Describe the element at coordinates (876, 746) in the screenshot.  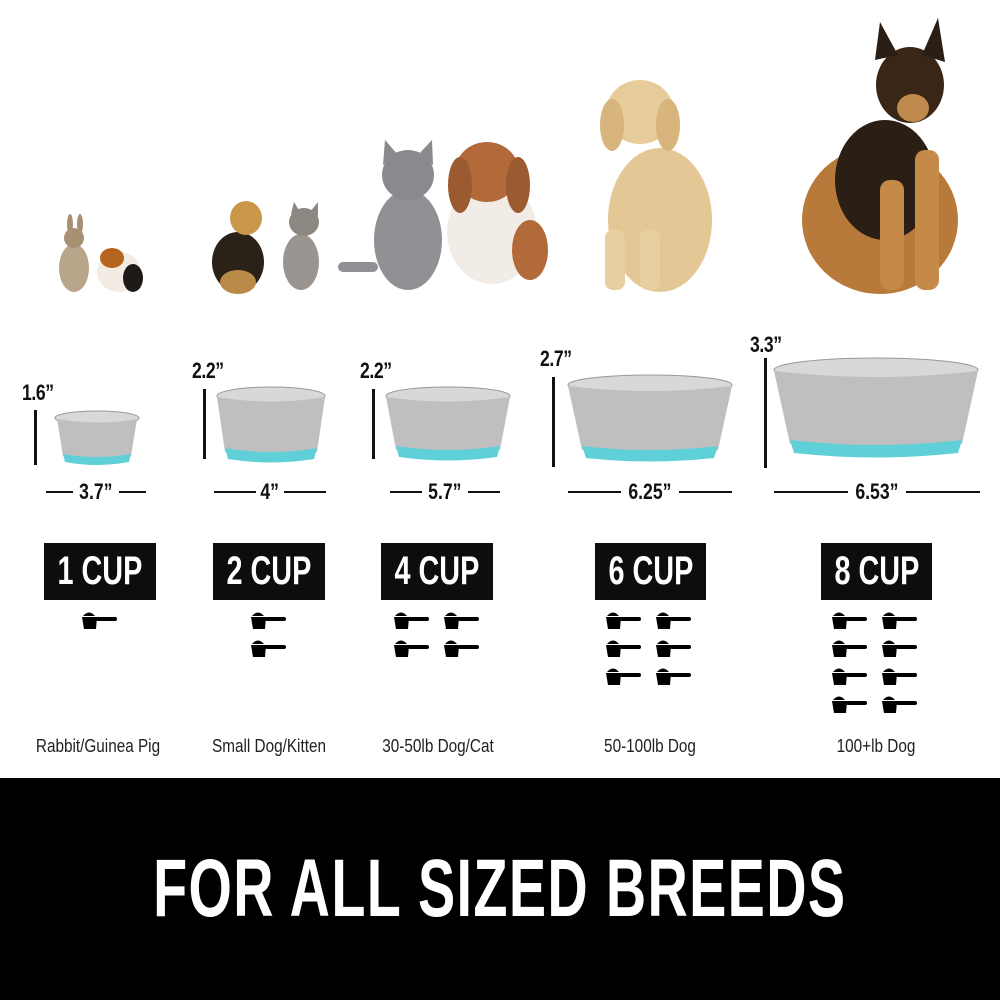
I see `breed-label: 100+lb Dog` at that location.